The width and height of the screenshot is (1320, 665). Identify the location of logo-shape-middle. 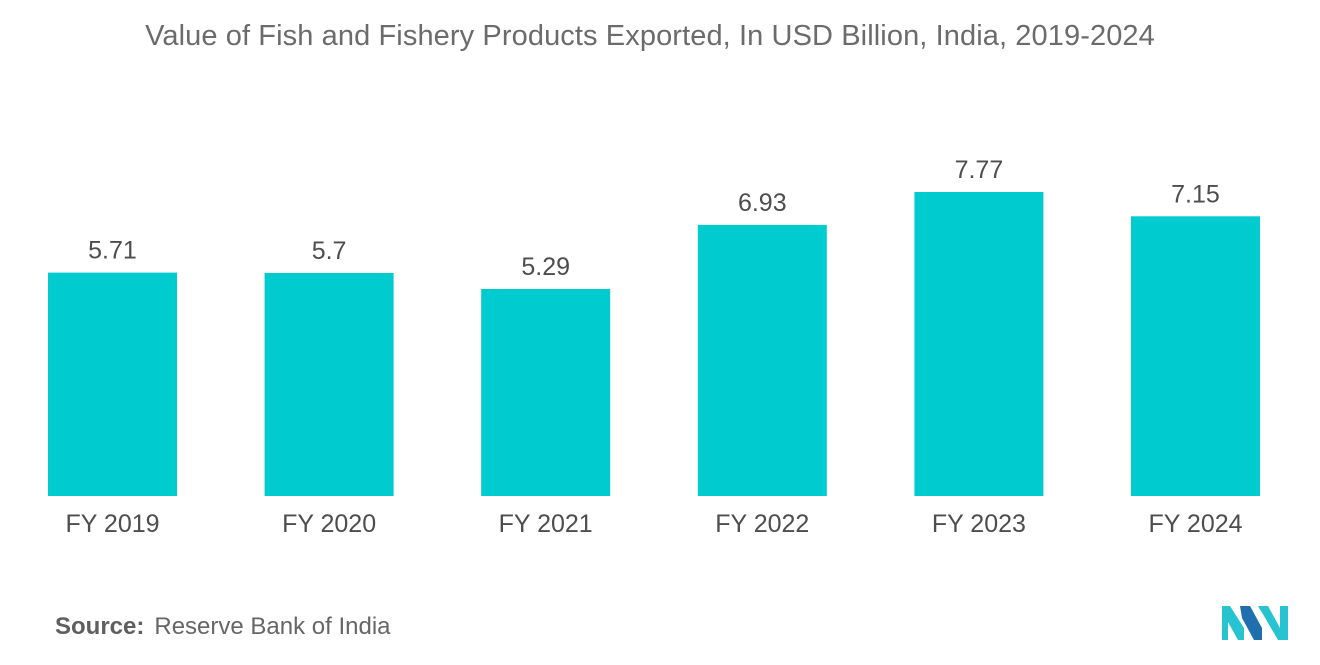
(1251, 623).